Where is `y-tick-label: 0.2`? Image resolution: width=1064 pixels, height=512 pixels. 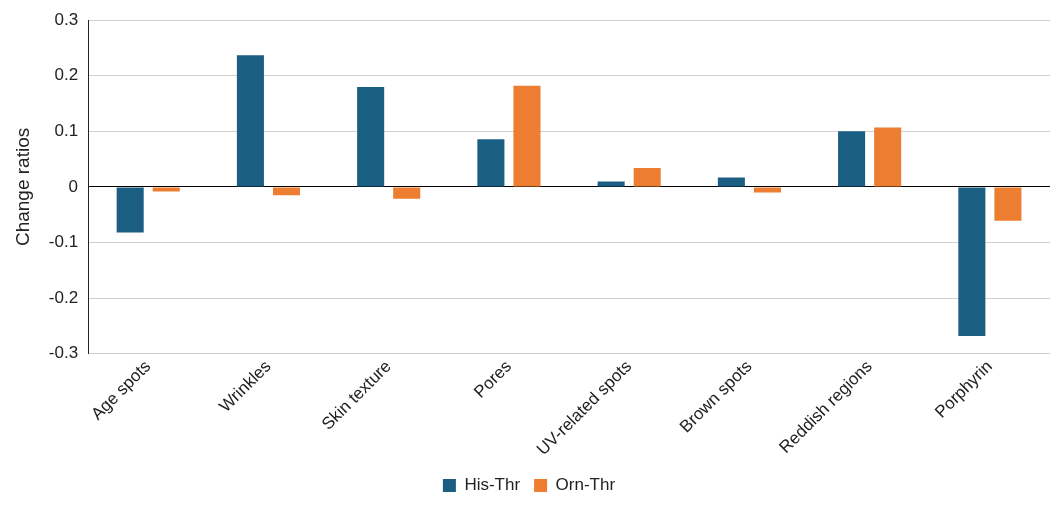
y-tick-label: 0.2 is located at coordinates (66, 75).